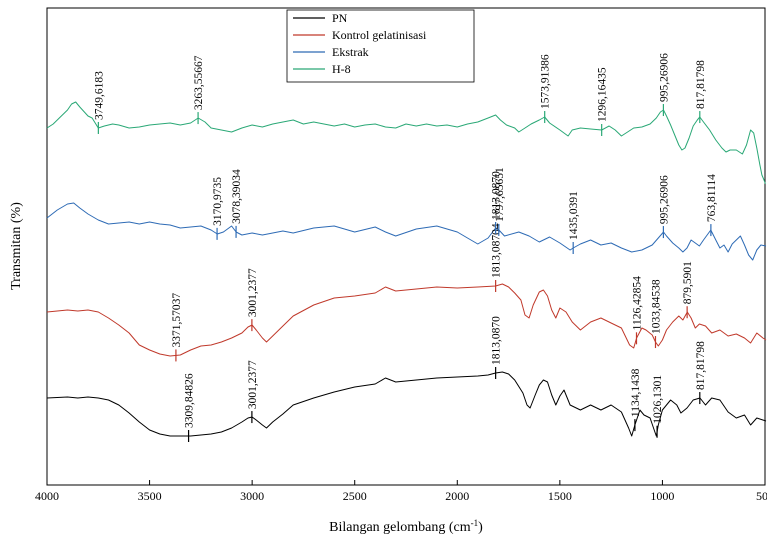 The image size is (767, 543). What do you see at coordinates (253, 292) in the screenshot?
I see `peak-label-1-1: 3001,2377` at bounding box center [253, 292].